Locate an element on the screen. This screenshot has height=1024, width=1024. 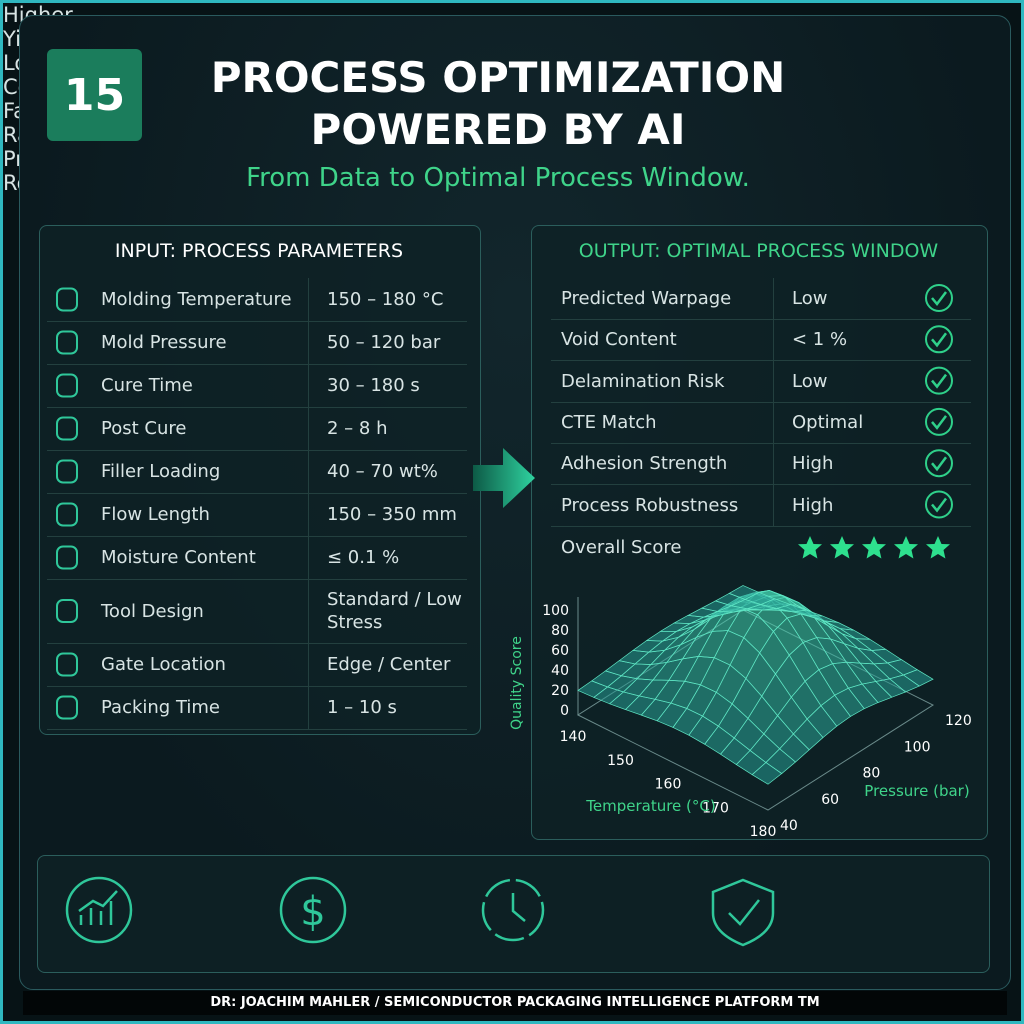
output-name: Void Content is located at coordinates (619, 340).